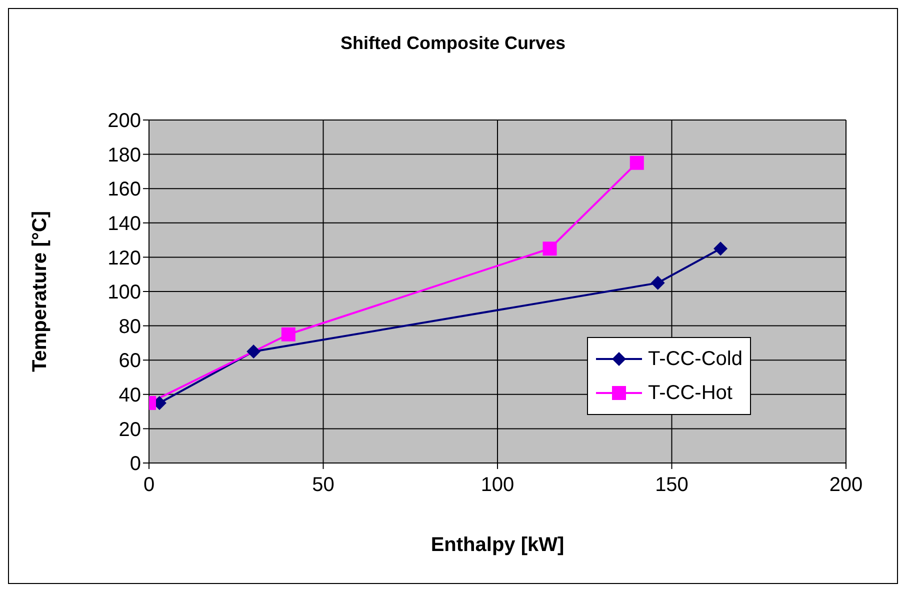 This screenshot has width=906, height=592. What do you see at coordinates (846, 485) in the screenshot?
I see `x-tick-label: 200` at bounding box center [846, 485].